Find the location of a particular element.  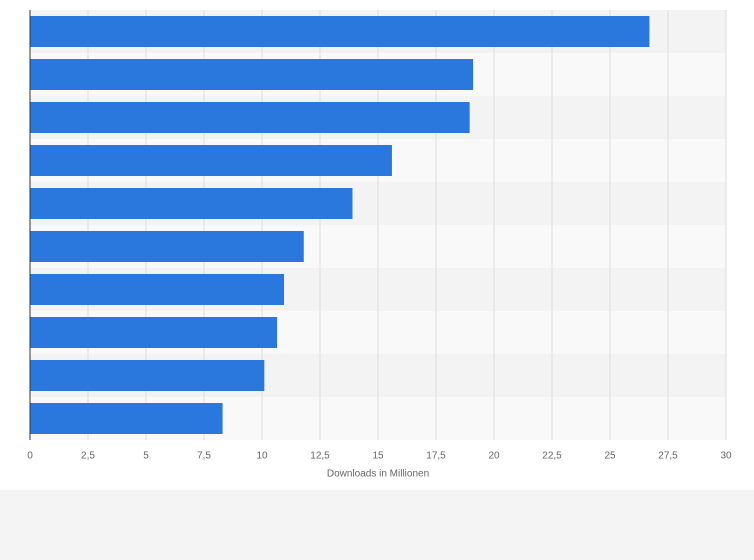

x-tick-label: 5 is located at coordinates (146, 456).